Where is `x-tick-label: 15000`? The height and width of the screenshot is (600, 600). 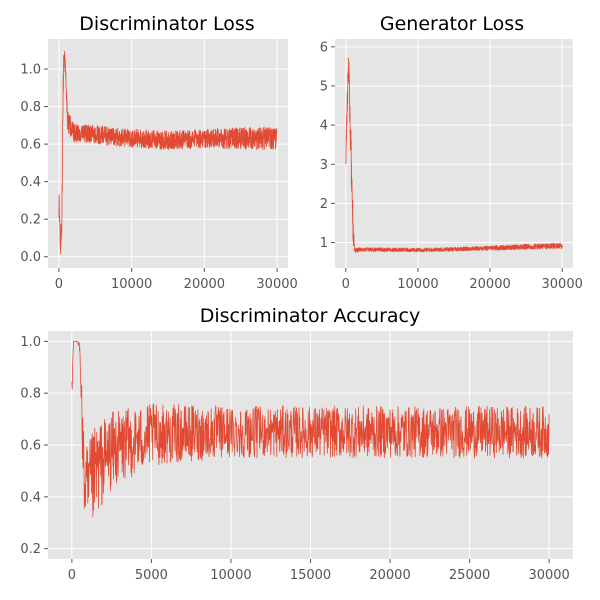 x-tick-label: 15000 is located at coordinates (310, 575).